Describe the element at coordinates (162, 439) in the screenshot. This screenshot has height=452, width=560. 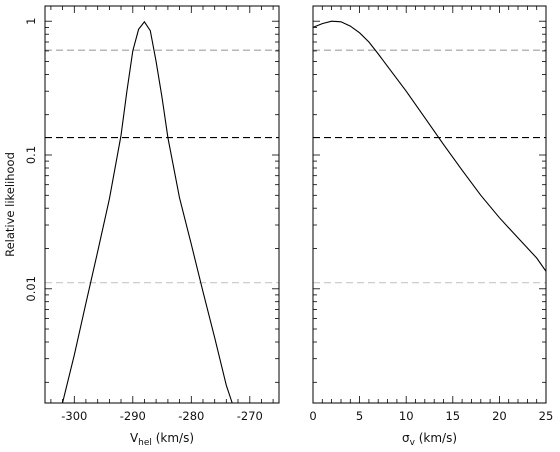
I see `x-axis-label: Vhel (km/s)` at that location.